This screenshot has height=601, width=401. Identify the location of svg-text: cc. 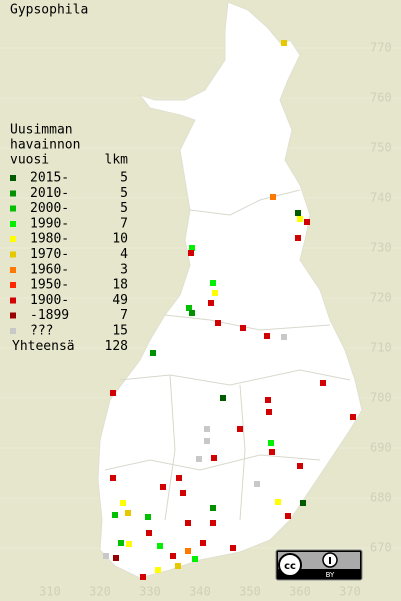
(290, 566).